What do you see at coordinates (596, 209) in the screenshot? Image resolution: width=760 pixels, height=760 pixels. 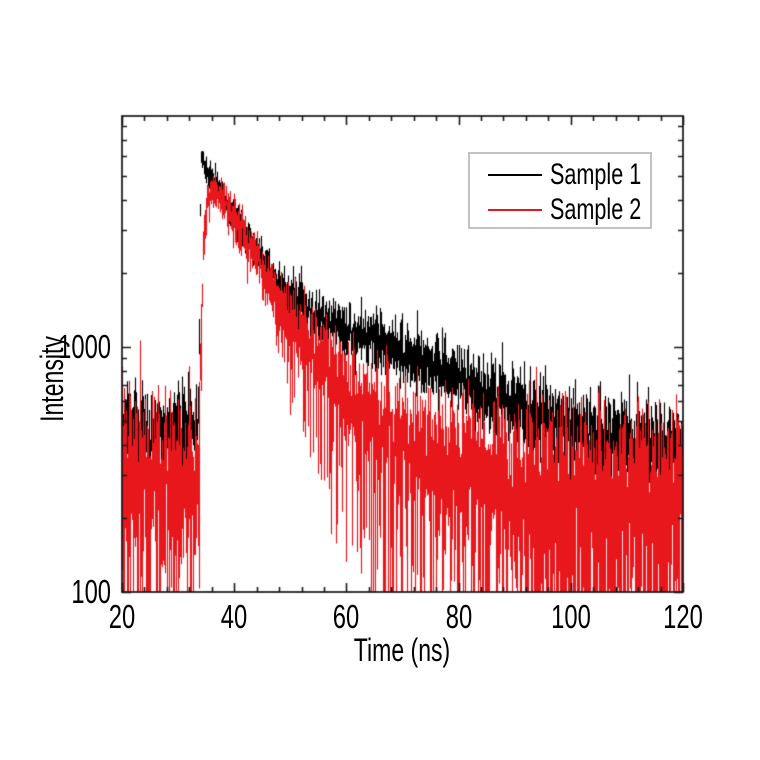 I see `legend-label-sample-2: Sample 2` at bounding box center [596, 209].